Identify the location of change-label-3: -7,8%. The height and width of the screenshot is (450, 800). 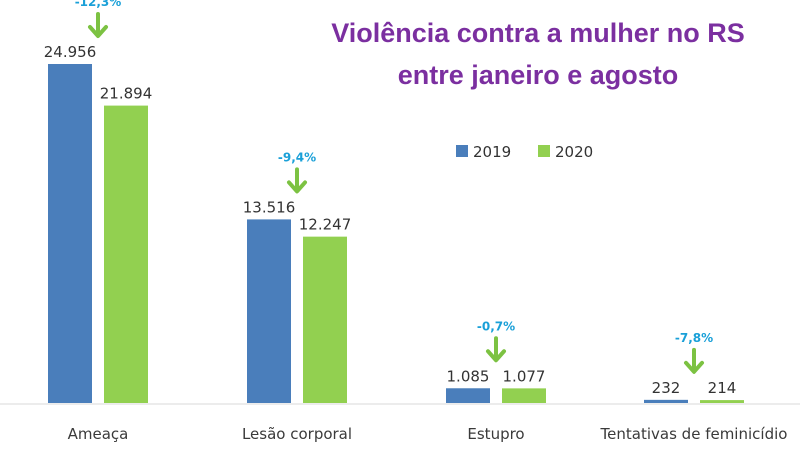
(694, 338).